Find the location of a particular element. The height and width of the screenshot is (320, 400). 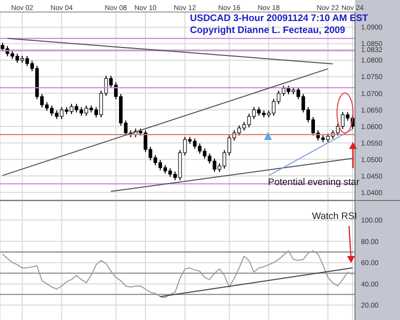

chart-title: USDCAD 3-Hour 20091124 7:10 AM EST is located at coordinates (279, 18).